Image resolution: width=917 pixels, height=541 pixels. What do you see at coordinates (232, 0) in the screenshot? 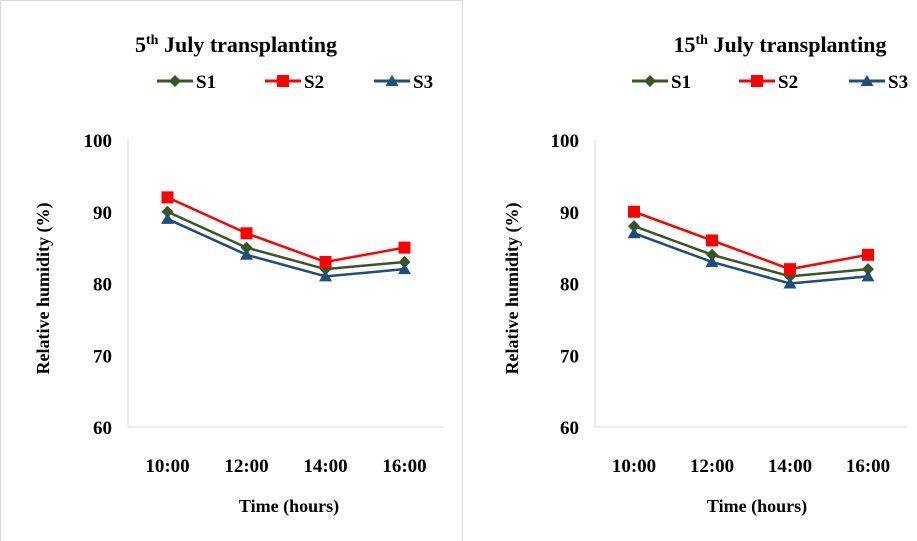
I see `panel-border-top` at bounding box center [232, 0].